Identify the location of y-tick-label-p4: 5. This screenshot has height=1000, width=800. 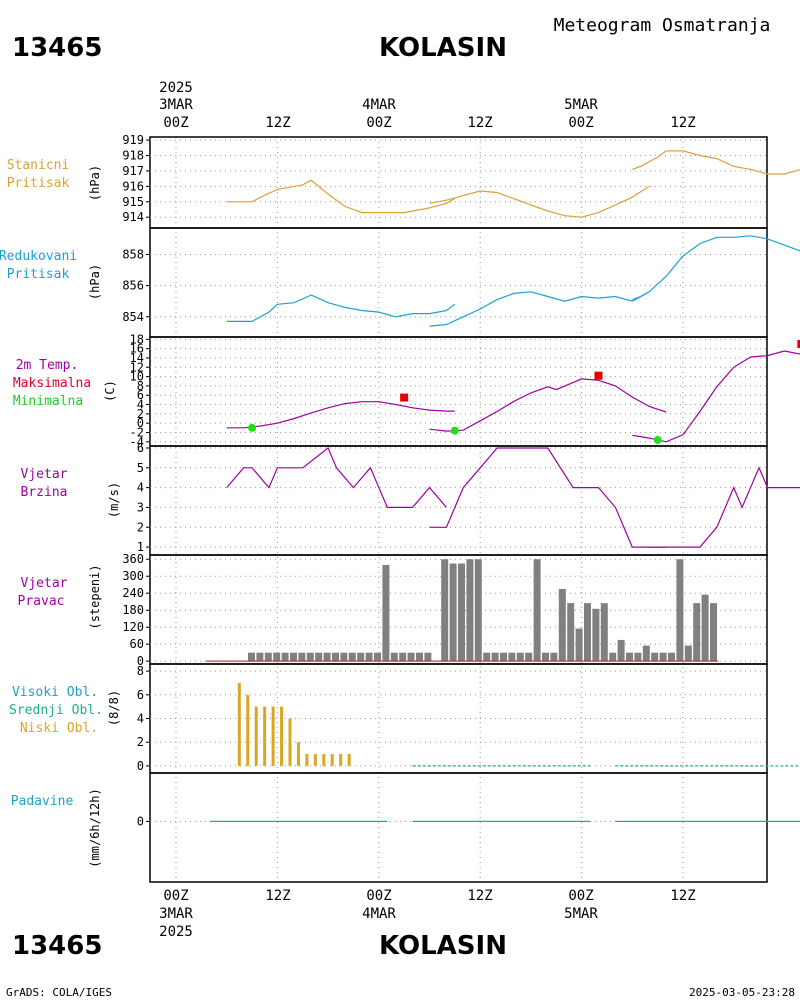
(140, 468).